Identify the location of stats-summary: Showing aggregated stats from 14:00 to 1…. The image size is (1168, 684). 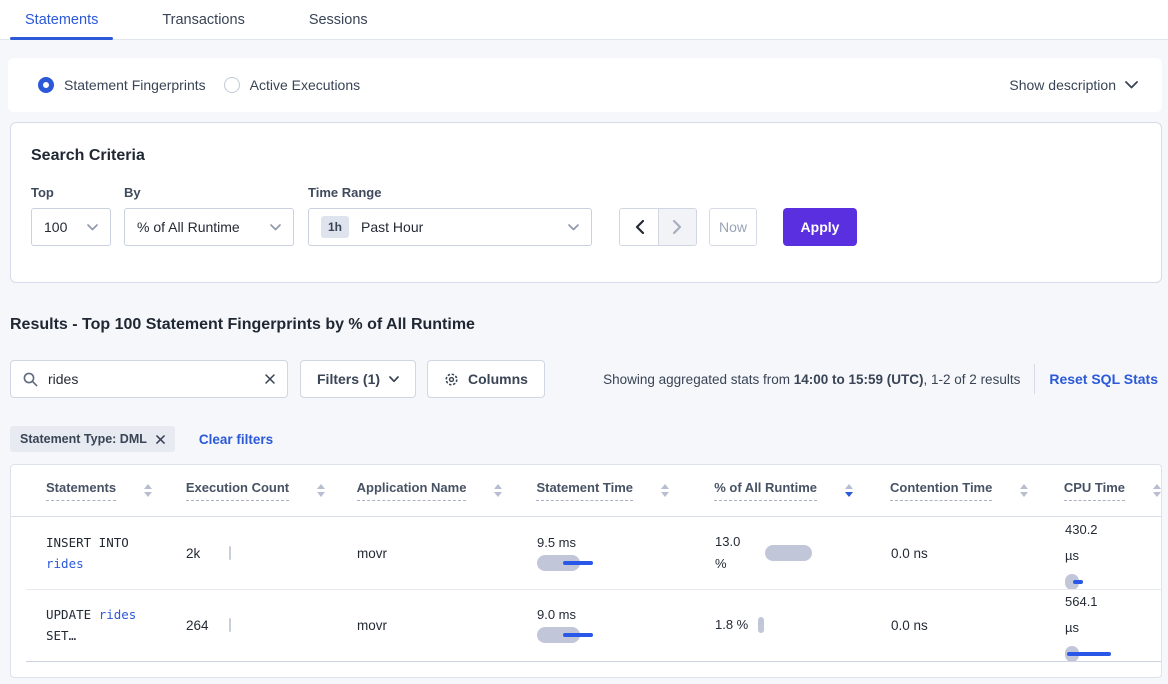
(812, 379).